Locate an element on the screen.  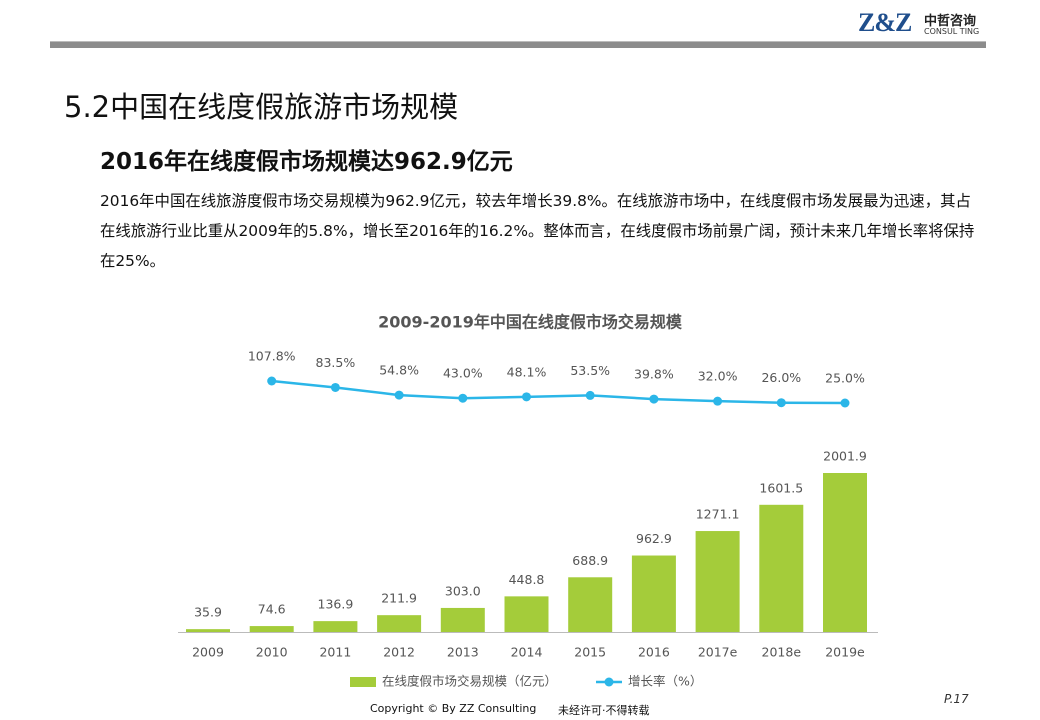
data-label: 53.5% is located at coordinates (590, 370).